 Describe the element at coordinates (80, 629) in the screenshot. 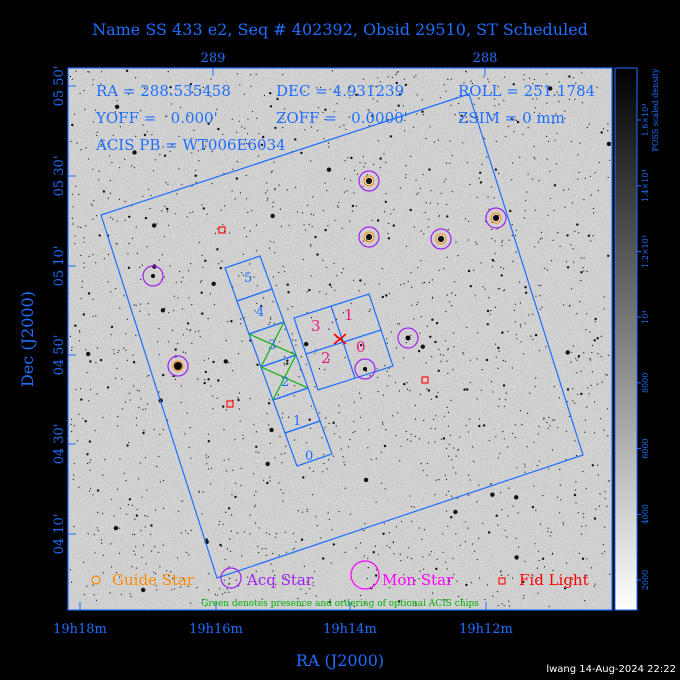

I see `ra-tick-0: 19h18m` at that location.